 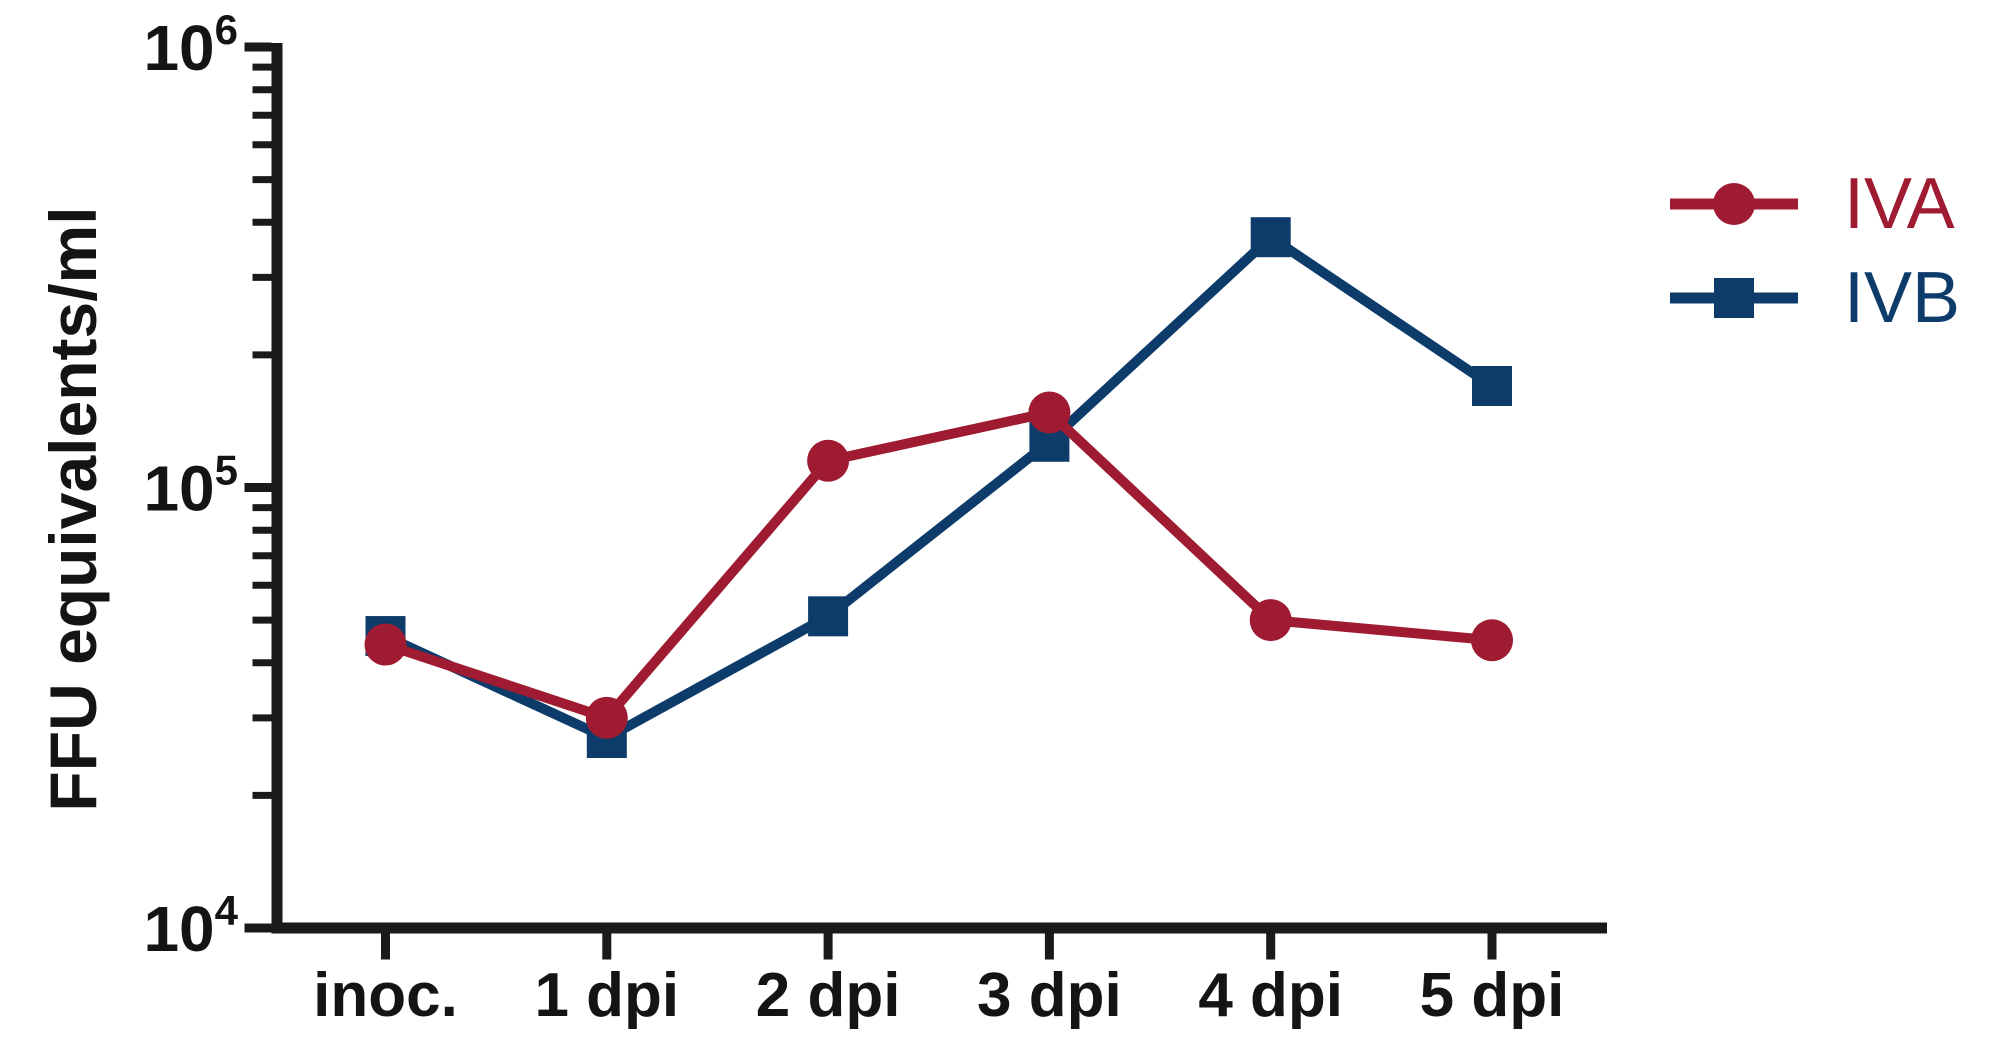 I want to click on x-tick-label: 4 dpi, so click(x=1270, y=995).